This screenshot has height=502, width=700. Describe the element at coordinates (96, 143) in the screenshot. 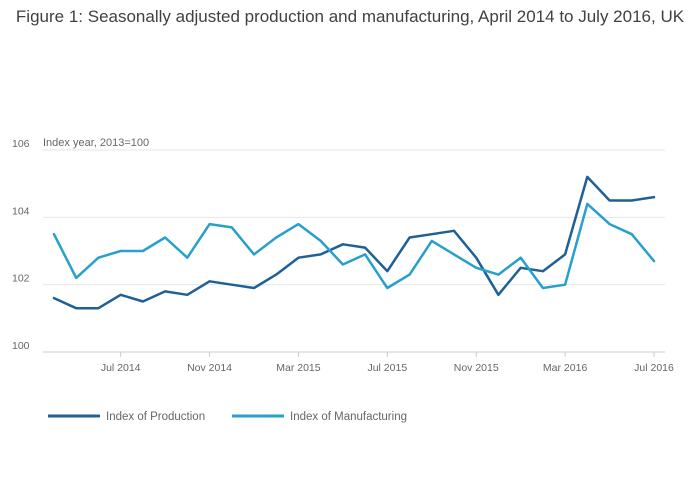

I see `y-axis-label: Index year, 2013=100` at that location.